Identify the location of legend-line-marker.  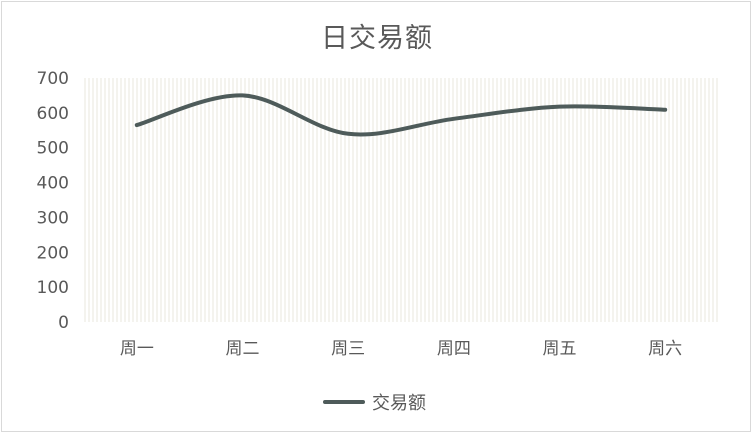
(344, 402).